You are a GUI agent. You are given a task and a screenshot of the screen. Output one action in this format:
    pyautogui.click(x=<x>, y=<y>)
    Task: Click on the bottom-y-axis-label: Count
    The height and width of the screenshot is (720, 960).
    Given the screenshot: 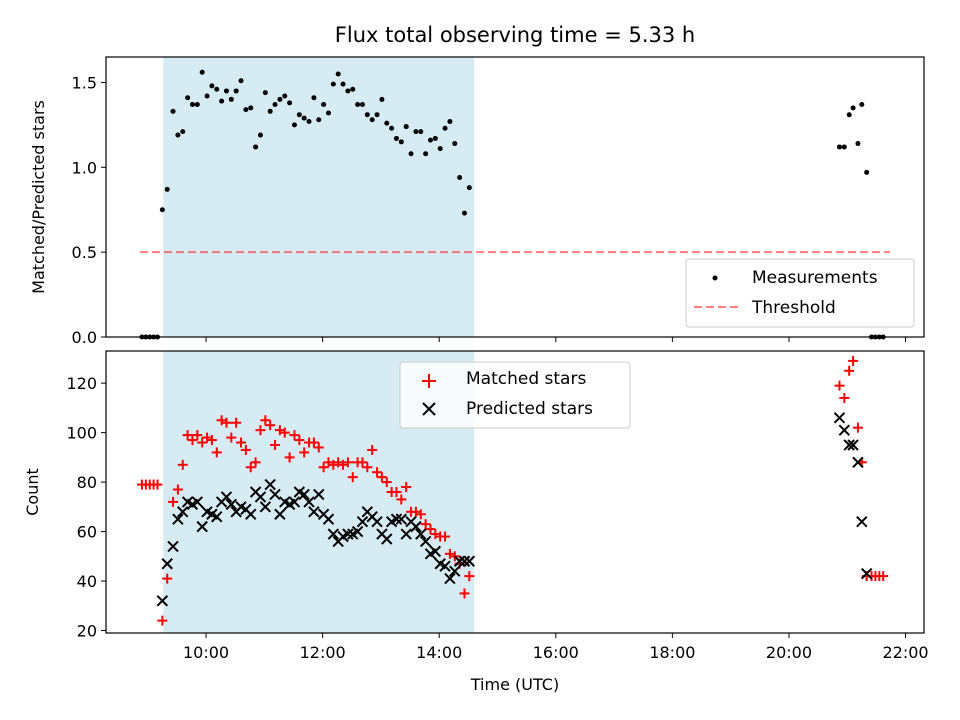 What is the action you would take?
    pyautogui.click(x=32, y=492)
    